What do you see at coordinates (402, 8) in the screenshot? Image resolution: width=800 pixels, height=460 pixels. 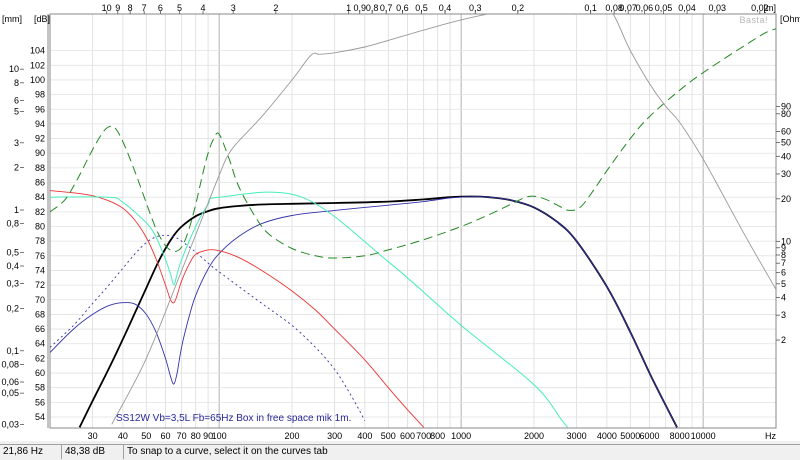 I see `top-tick-label: 0,6` at bounding box center [402, 8].